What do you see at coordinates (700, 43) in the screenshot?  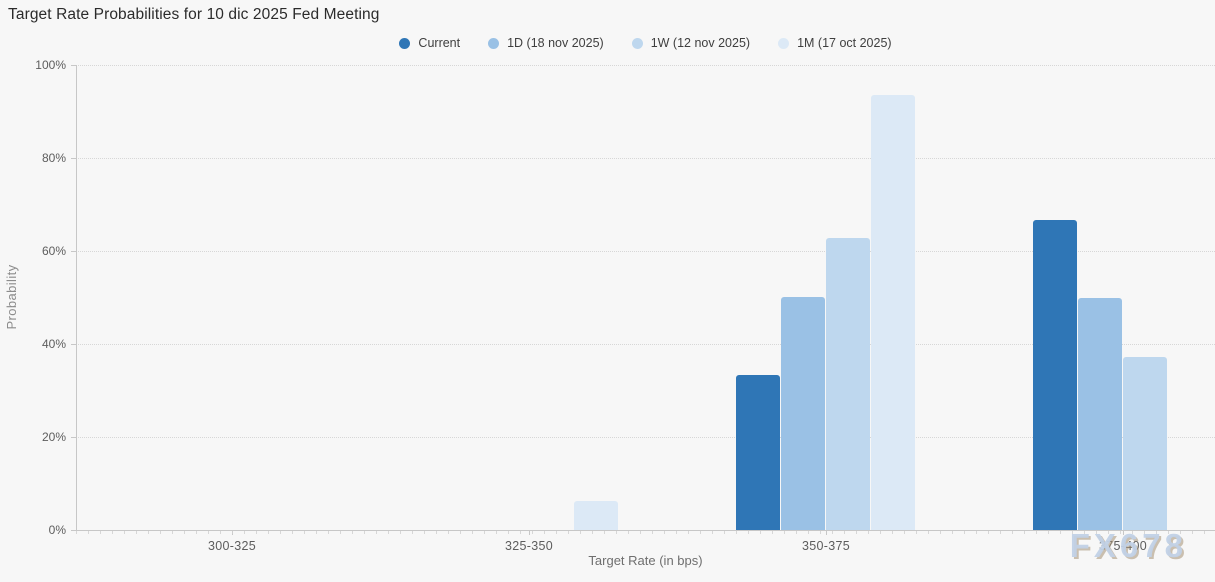 I see `legend-label: 1W (12 nov 2025)` at bounding box center [700, 43].